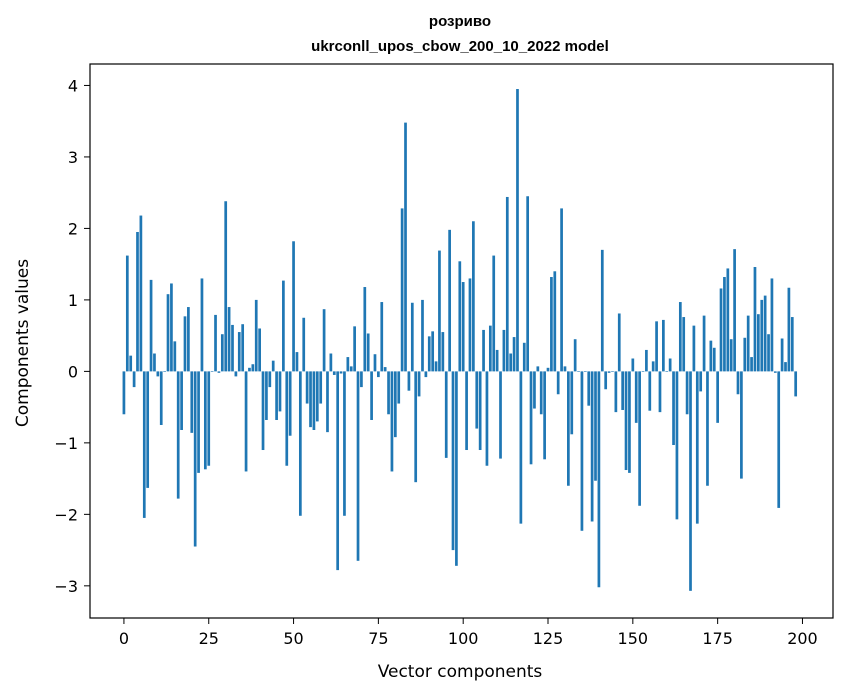 The height and width of the screenshot is (696, 847). What do you see at coordinates (802, 638) in the screenshot?
I see `x-tick-label: 200` at bounding box center [802, 638].